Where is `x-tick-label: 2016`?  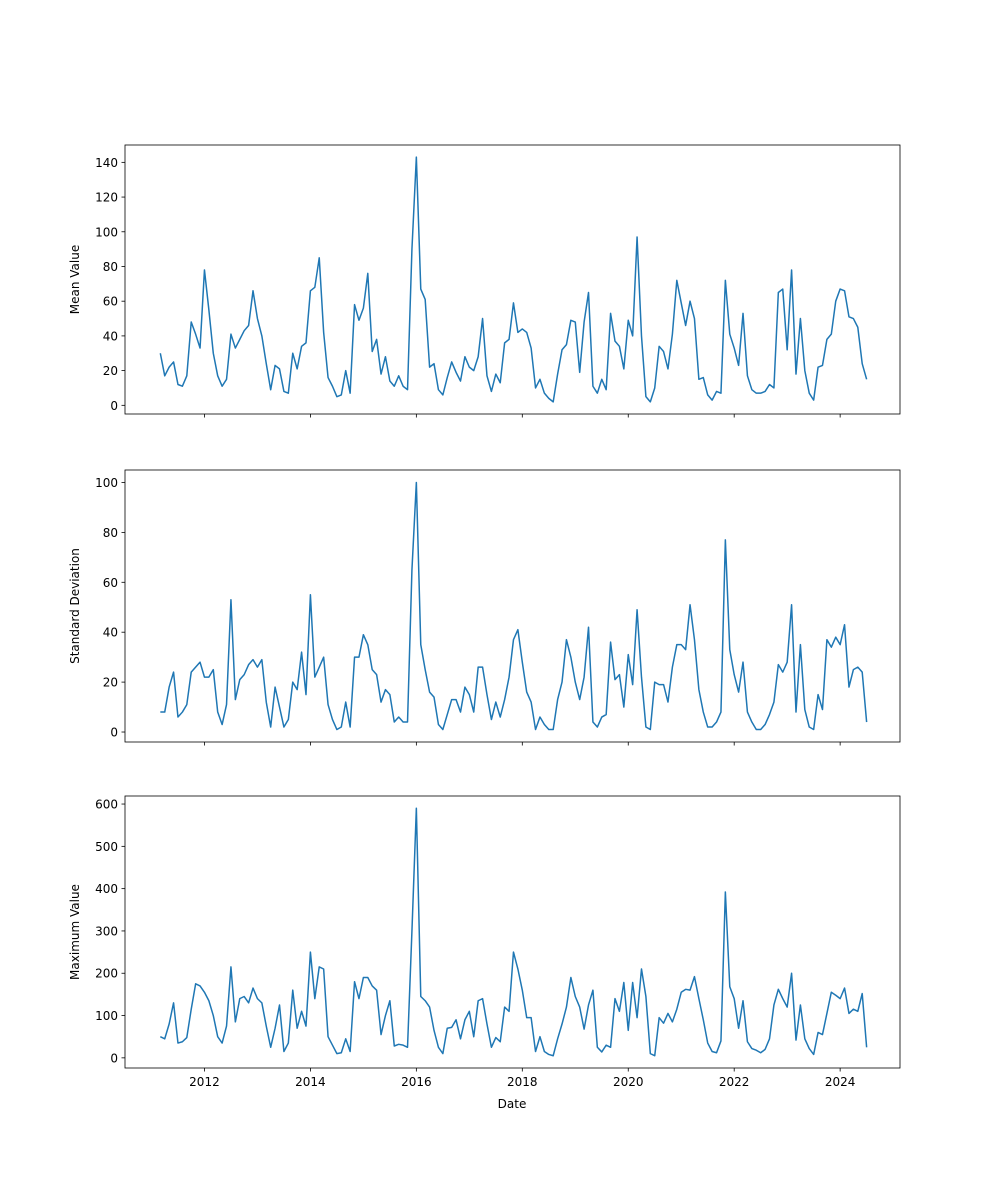 x-tick-label: 2016 is located at coordinates (416, 1082).